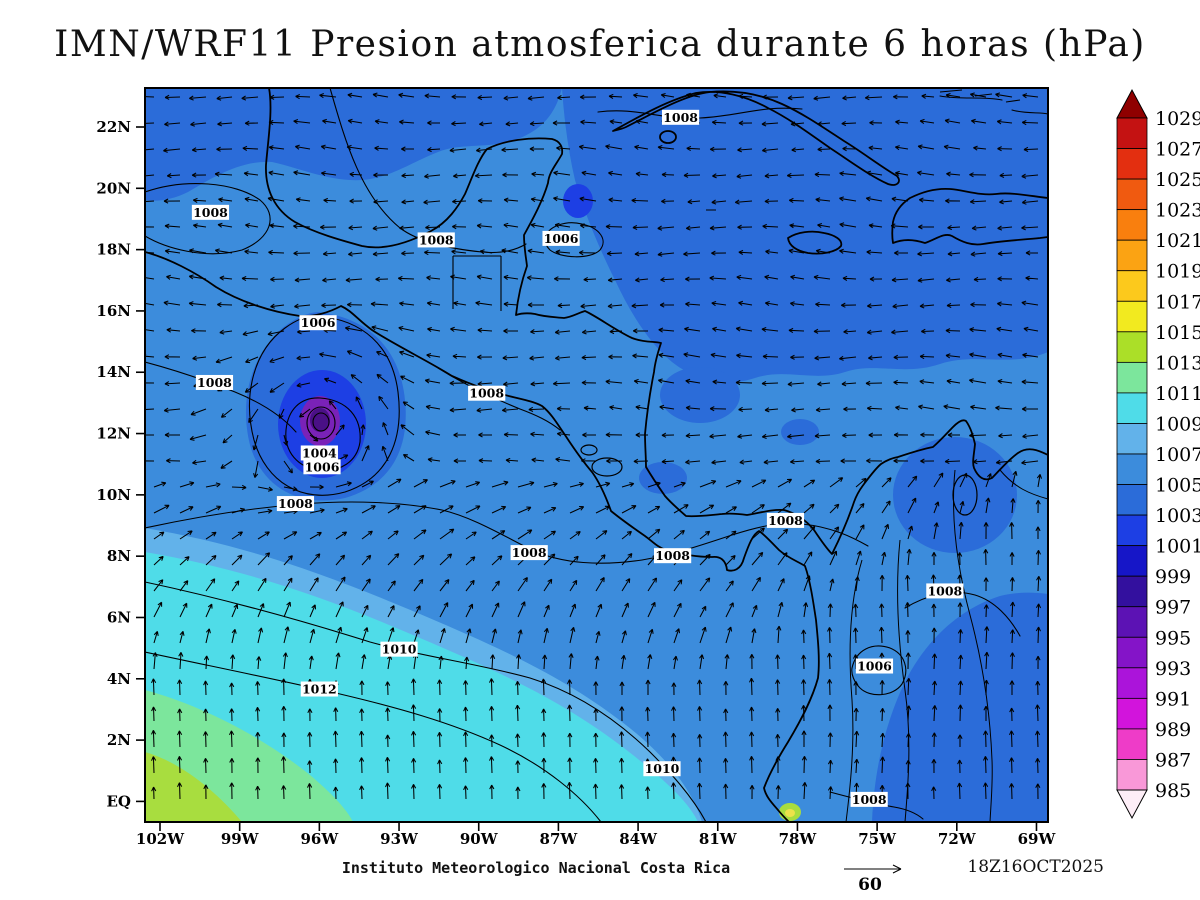 This screenshot has width=1200, height=900. Describe the element at coordinates (1177, 394) in the screenshot. I see `colorbar-label: 1011` at that location.